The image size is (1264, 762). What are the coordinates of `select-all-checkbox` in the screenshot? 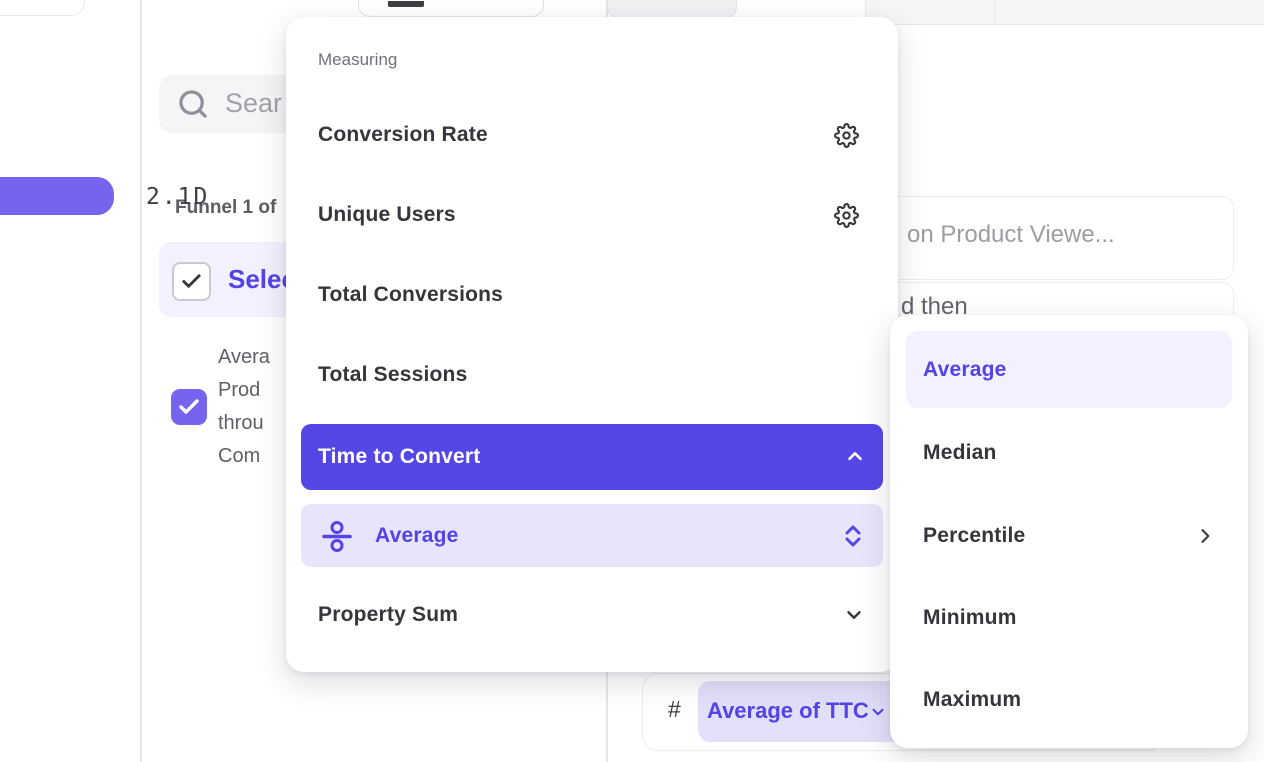 It's located at (191, 281).